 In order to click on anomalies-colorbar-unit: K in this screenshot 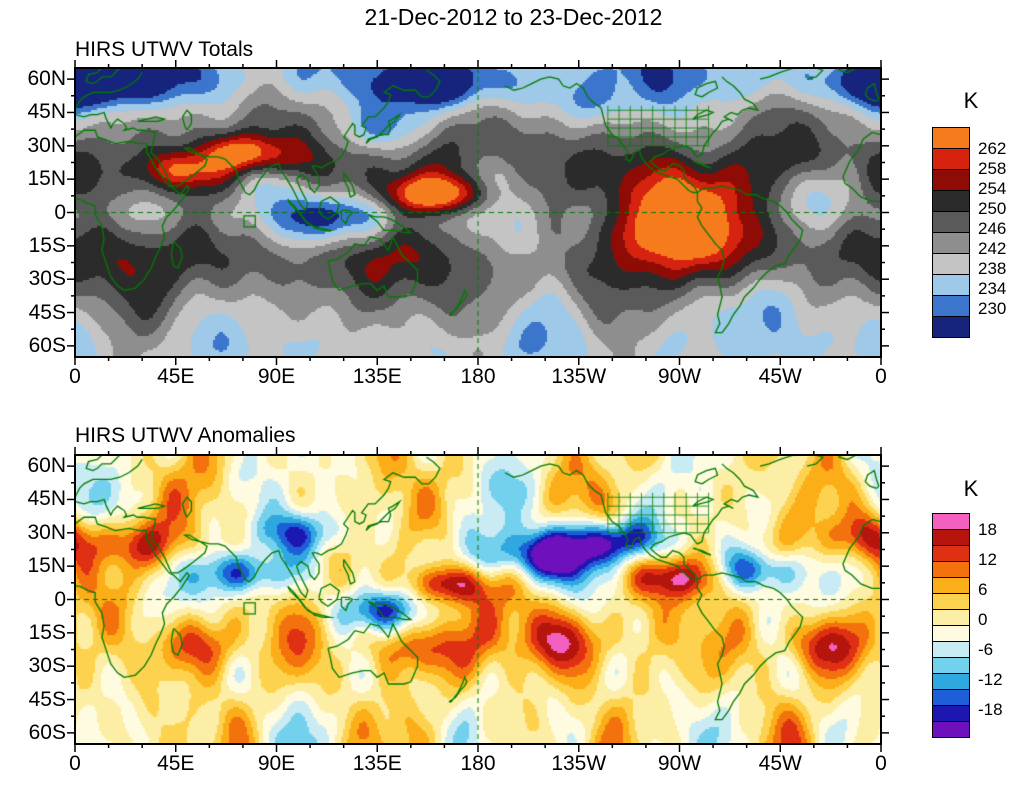, I will do `click(971, 488)`.